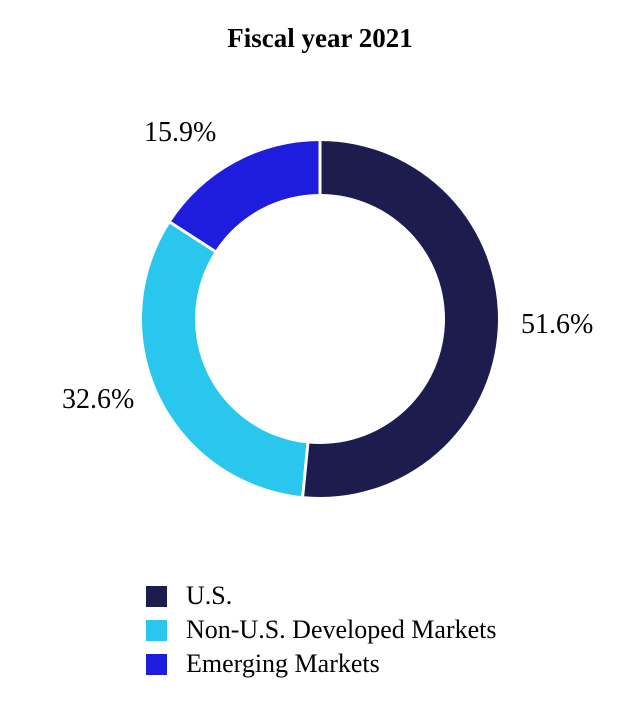 This screenshot has height=720, width=640. Describe the element at coordinates (156, 664) in the screenshot. I see `legend-swatch-emerging-icon` at that location.